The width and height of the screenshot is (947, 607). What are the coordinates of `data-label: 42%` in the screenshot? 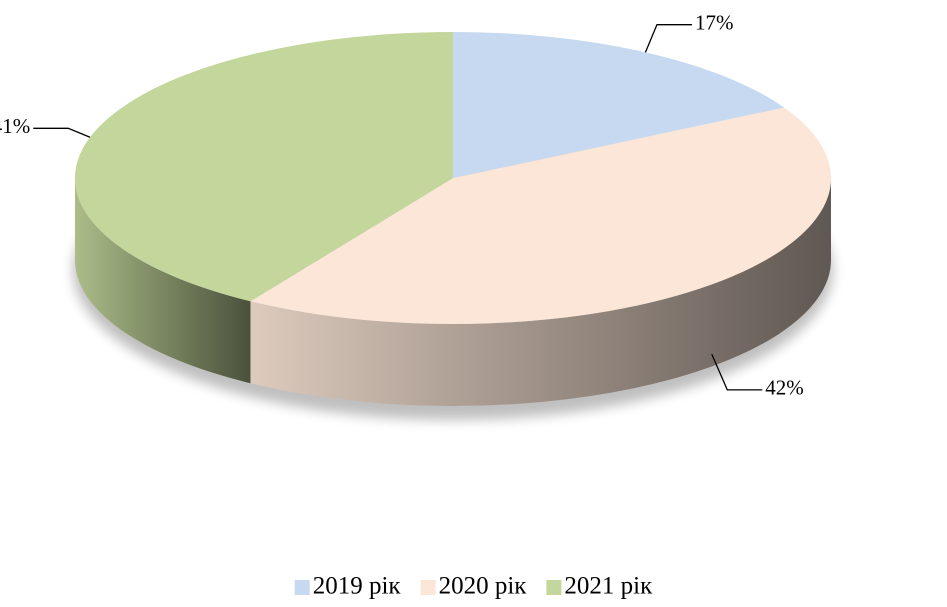 It's located at (784, 388).